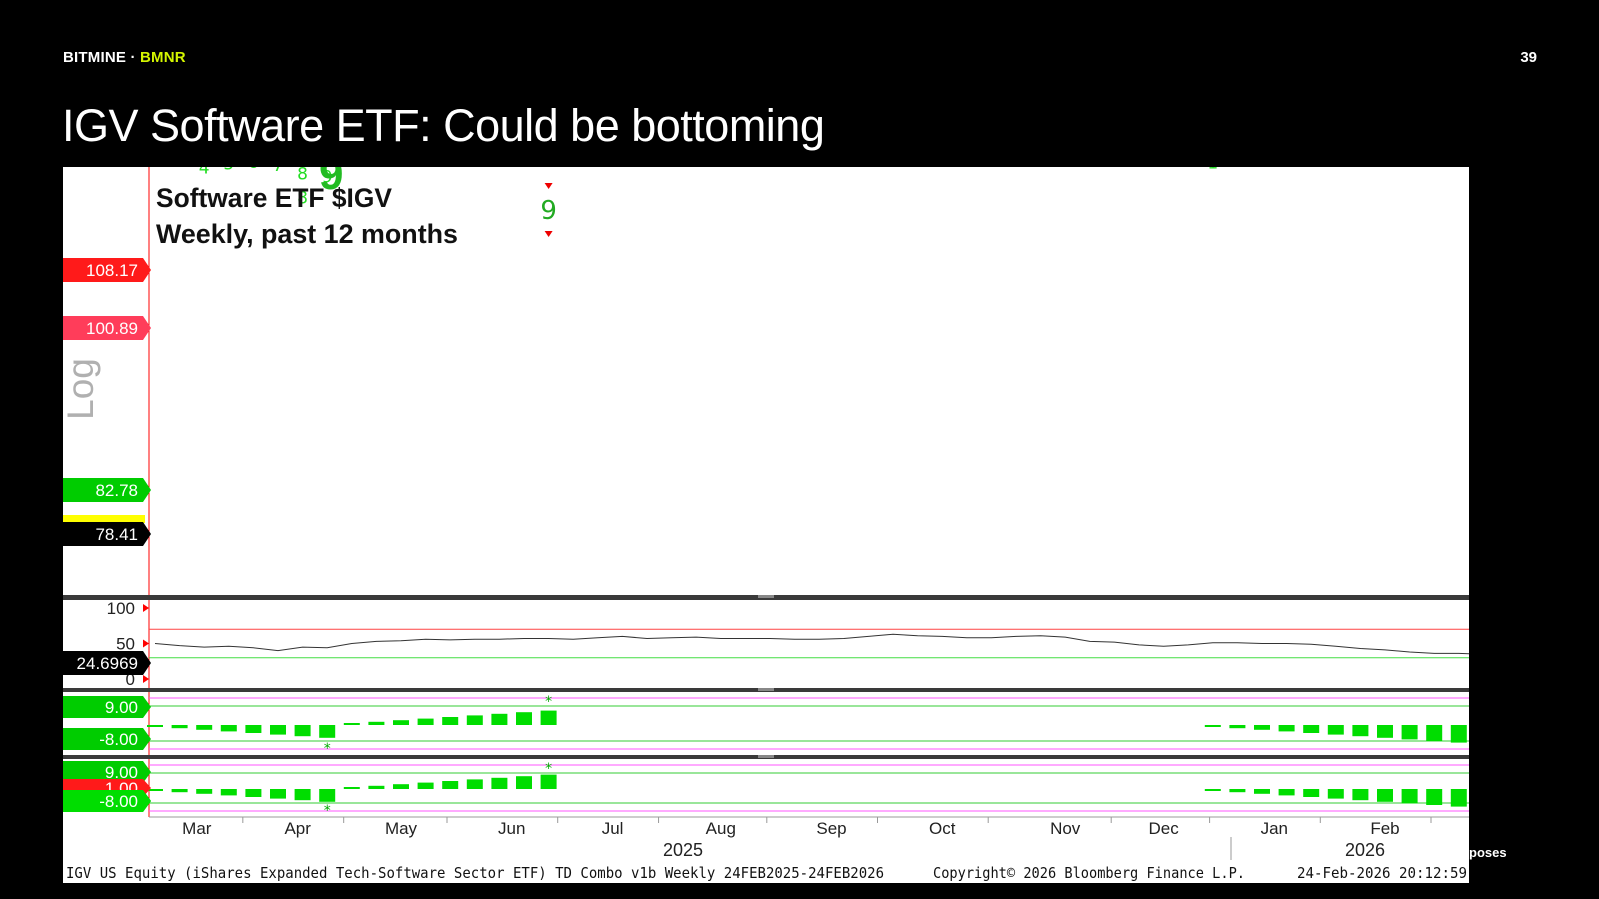  What do you see at coordinates (548, 234) in the screenshot?
I see `sell-arrow` at bounding box center [548, 234].